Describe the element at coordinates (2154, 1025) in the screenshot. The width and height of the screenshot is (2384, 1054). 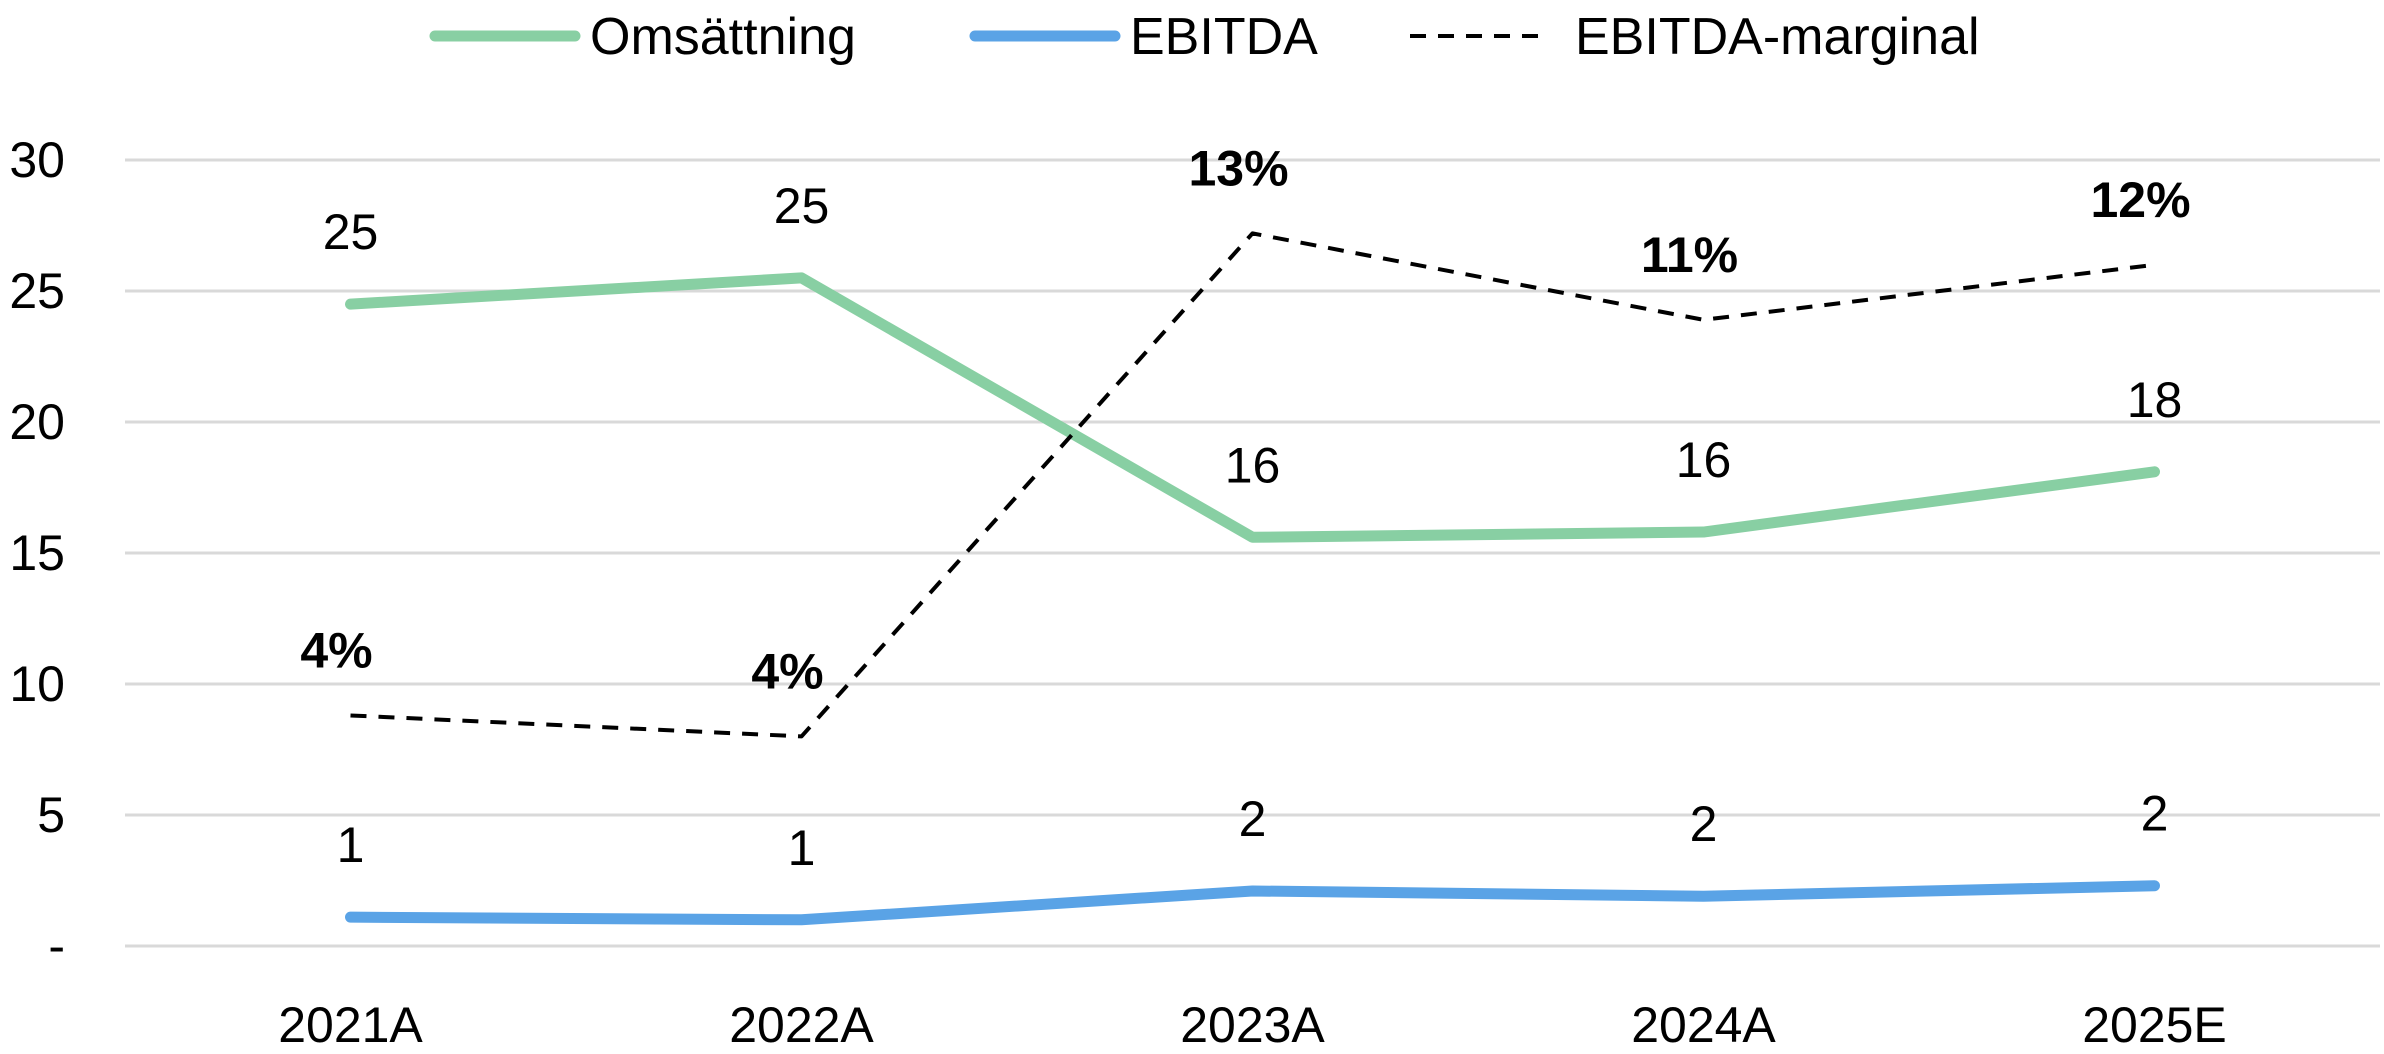
I see `x-tick-label: 2025E` at that location.